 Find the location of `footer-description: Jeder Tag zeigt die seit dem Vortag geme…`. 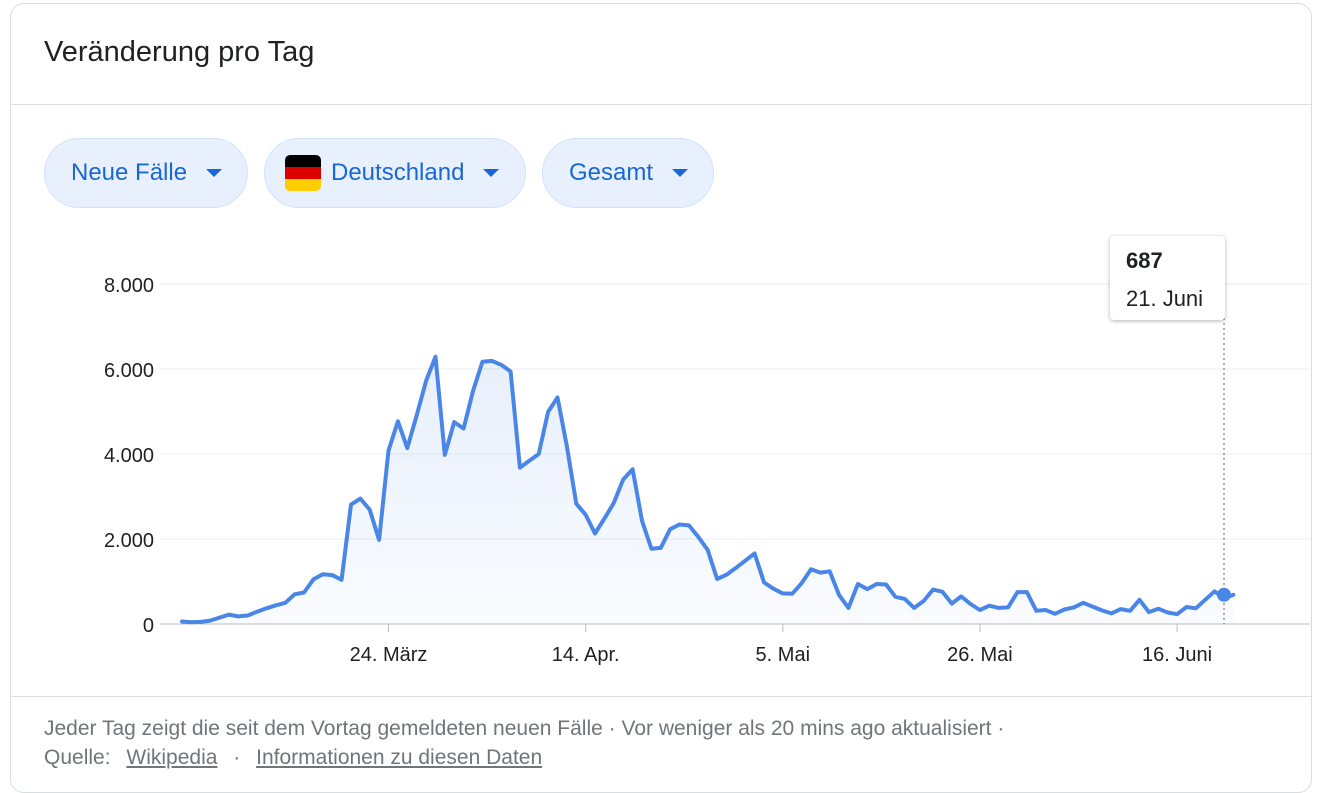

footer-description: Jeder Tag zeigt die seit dem Vortag geme… is located at coordinates (524, 728).